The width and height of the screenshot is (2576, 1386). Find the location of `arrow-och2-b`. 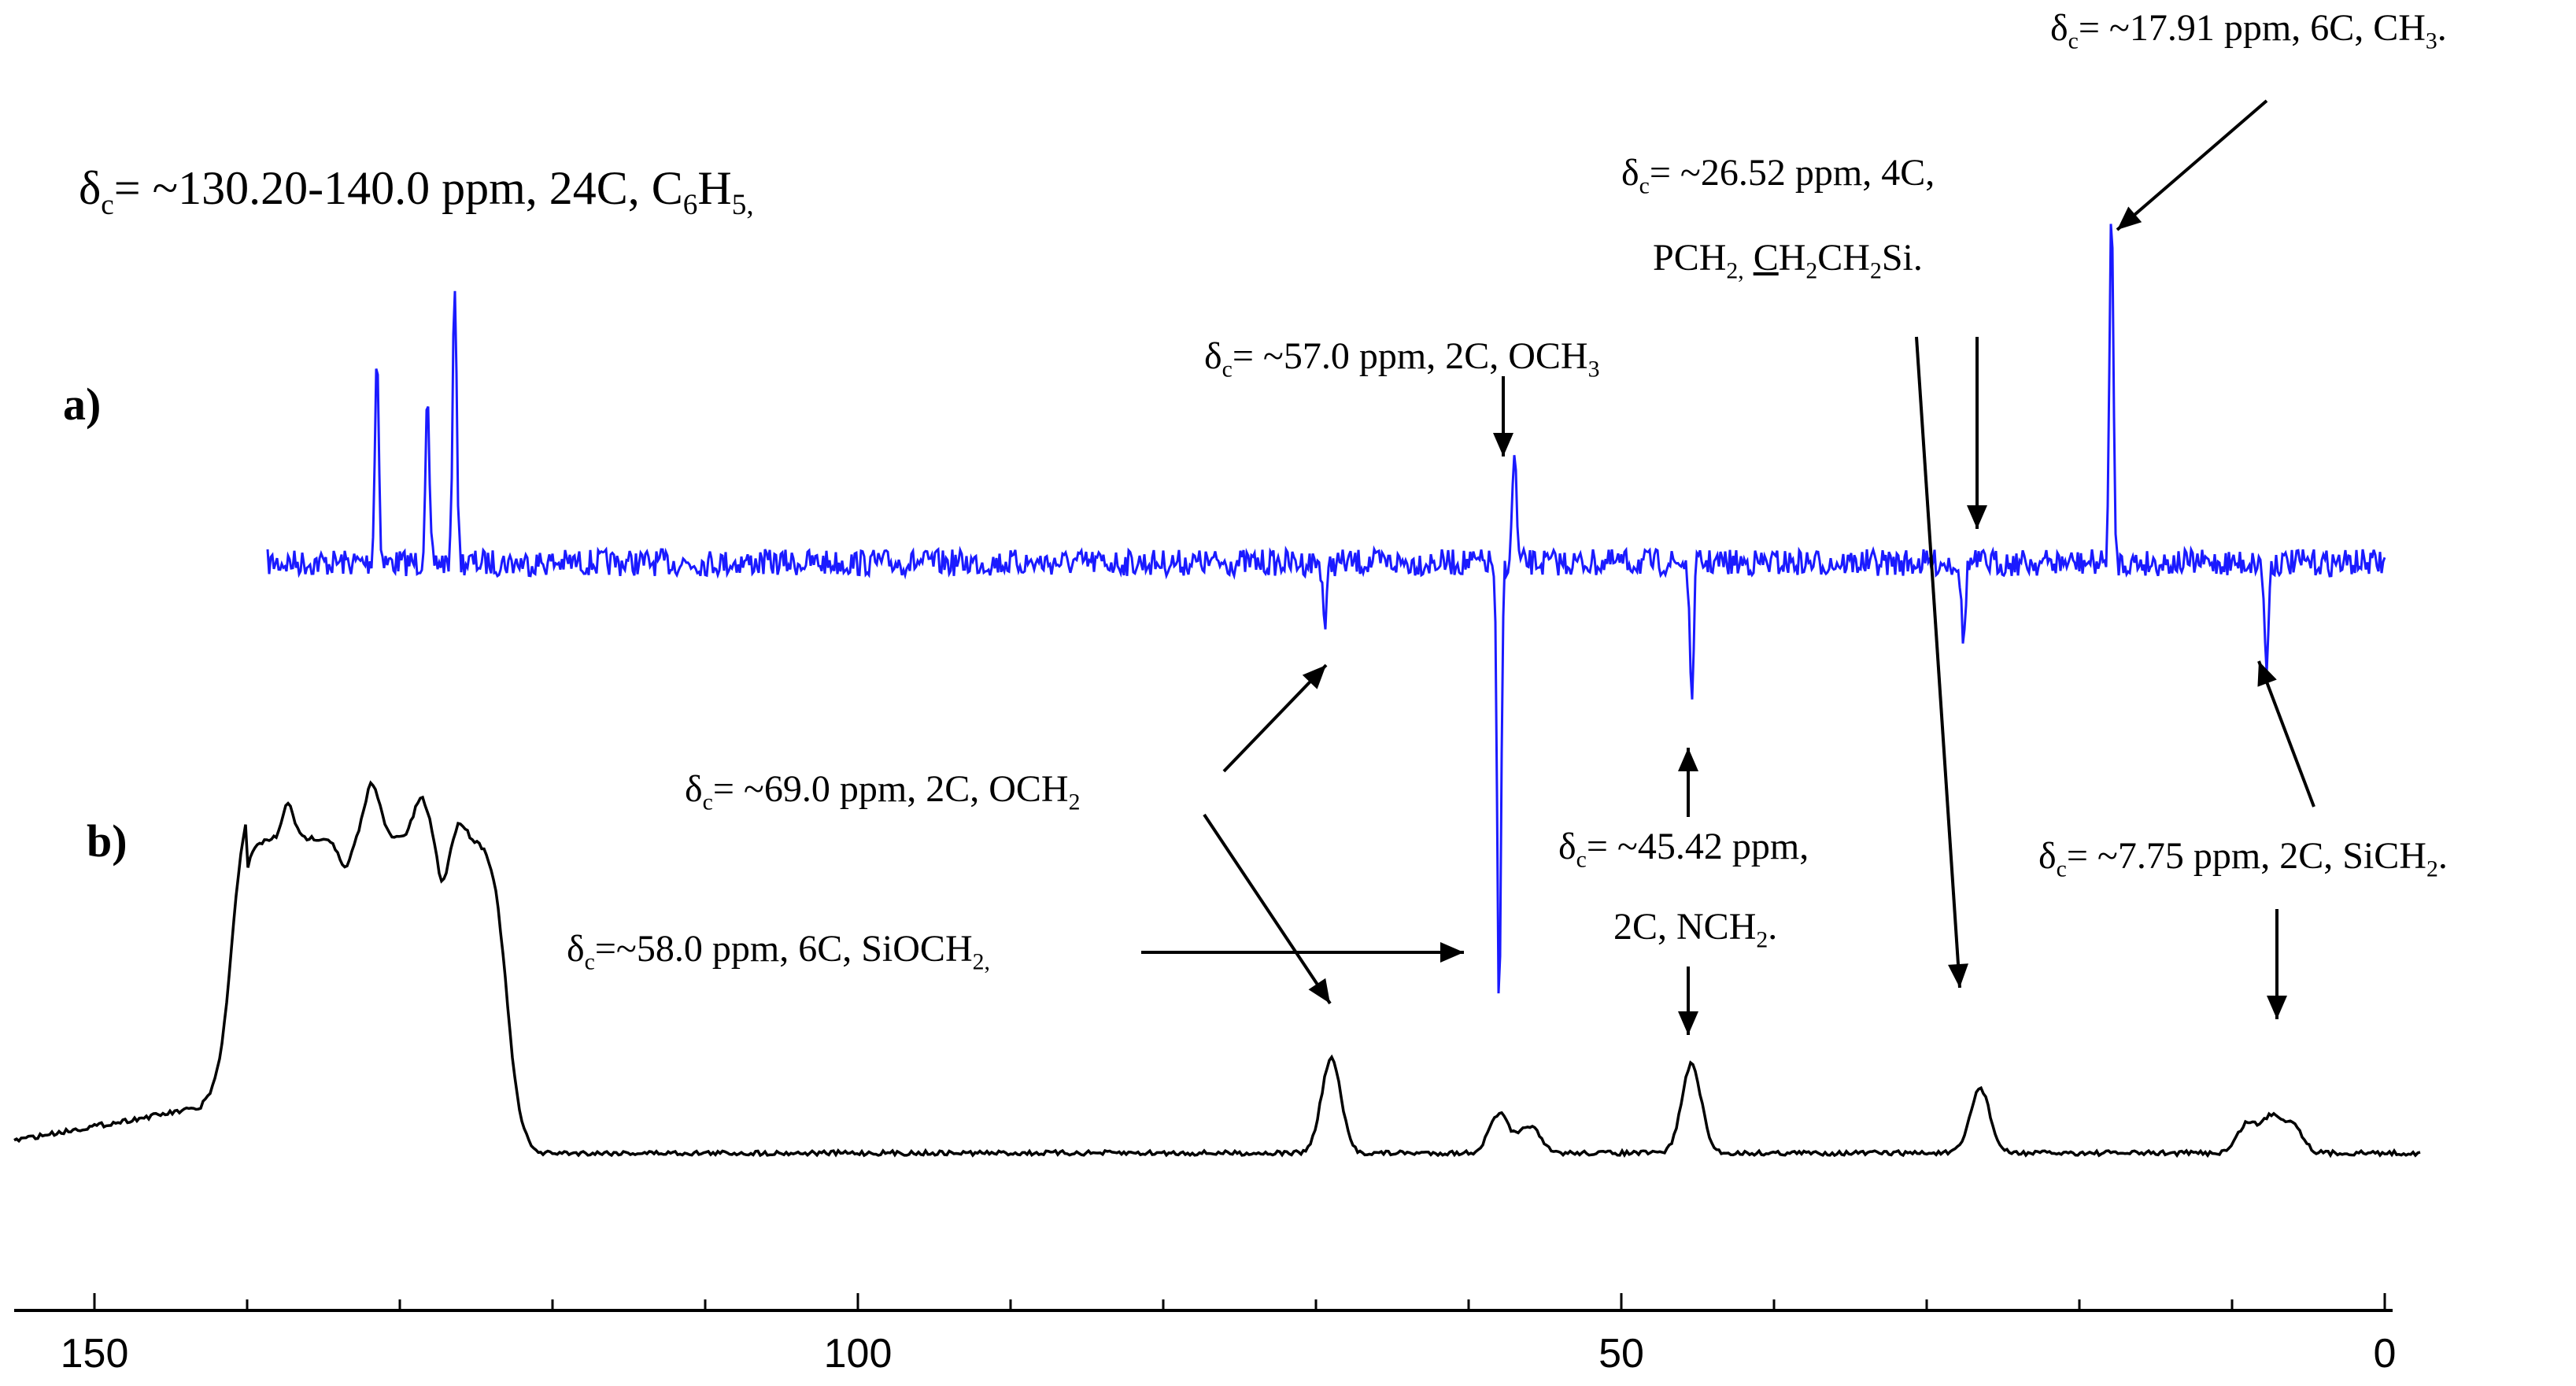

arrow-och2-b is located at coordinates (1267, 909).